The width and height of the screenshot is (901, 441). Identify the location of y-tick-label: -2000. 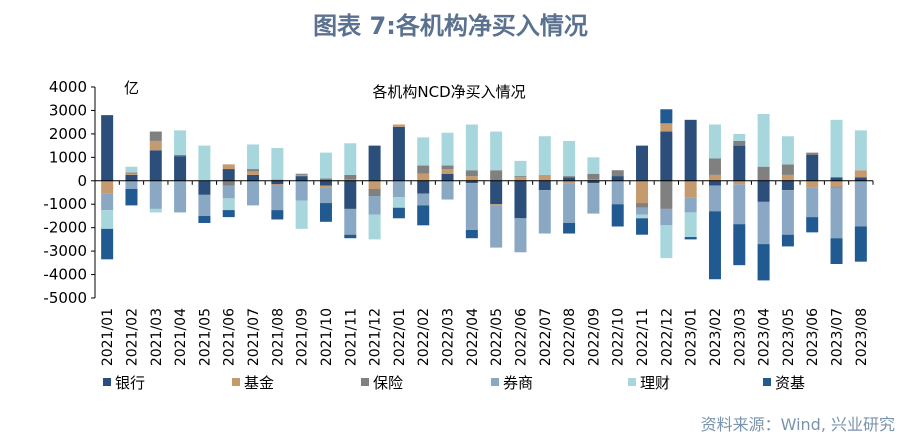
(65, 228).